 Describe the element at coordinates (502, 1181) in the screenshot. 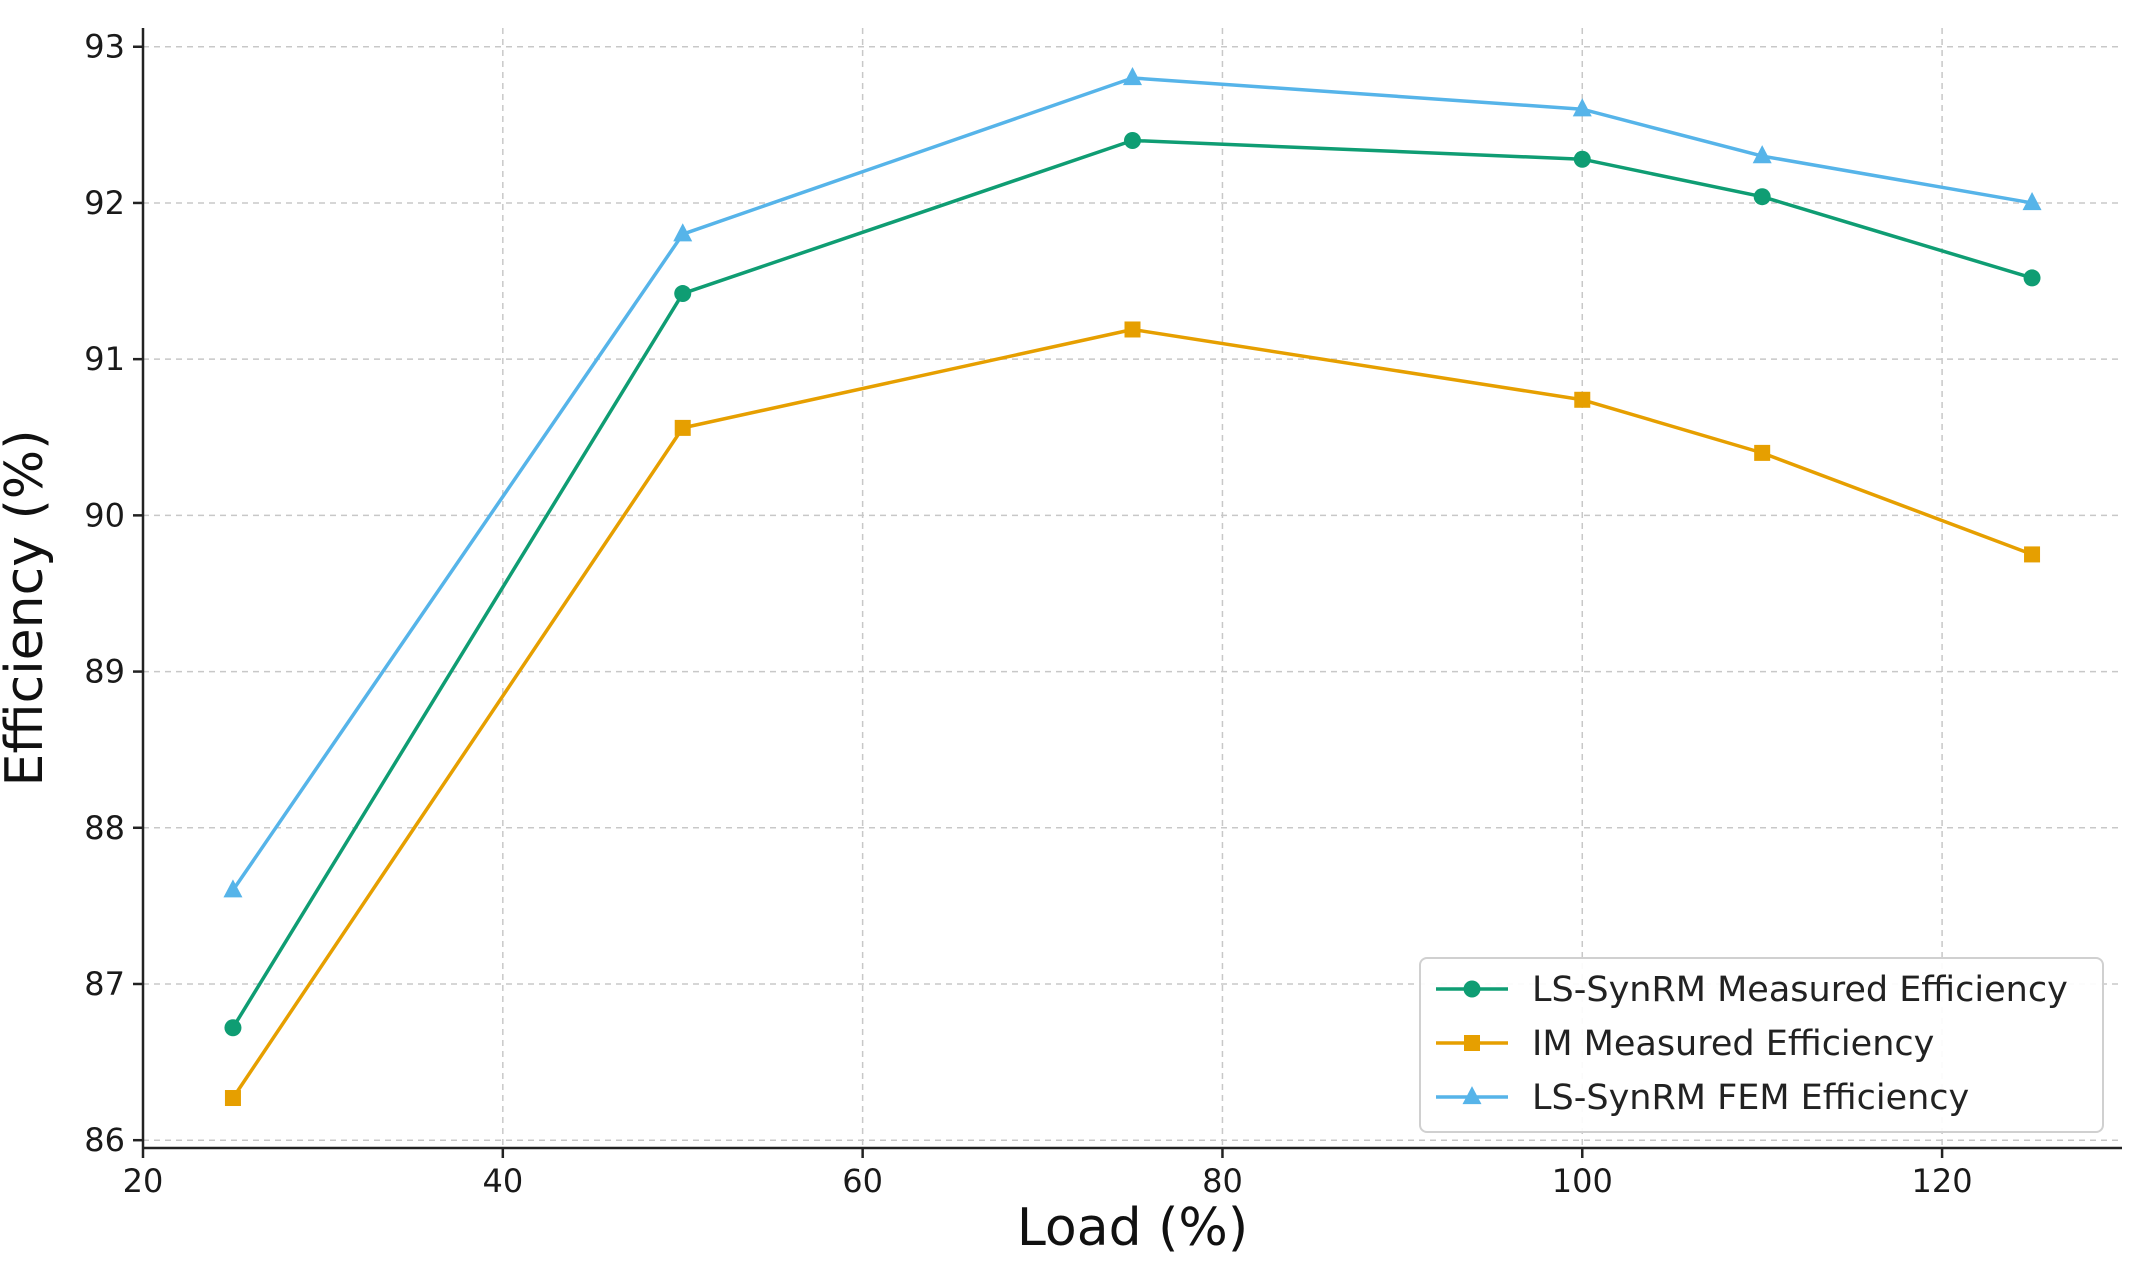

I see `x-tick-label: 40` at that location.